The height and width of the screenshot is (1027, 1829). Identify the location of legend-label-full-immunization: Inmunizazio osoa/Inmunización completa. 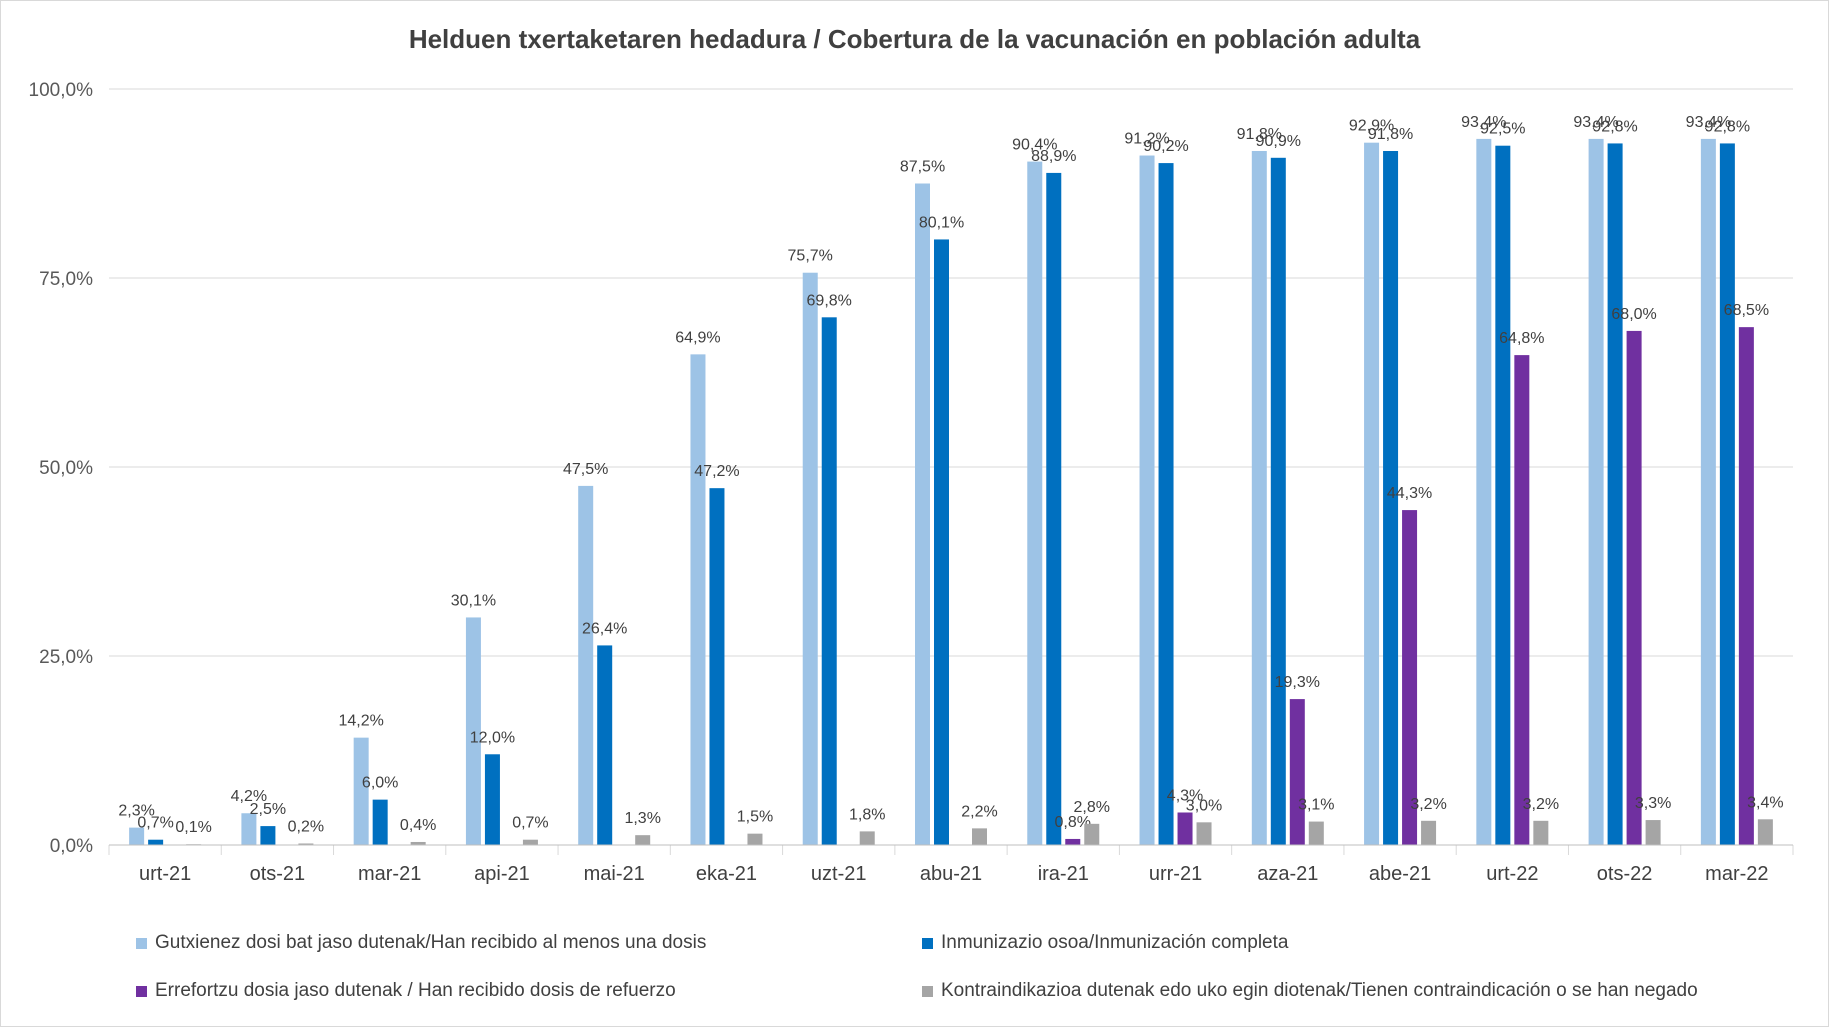
(1115, 942).